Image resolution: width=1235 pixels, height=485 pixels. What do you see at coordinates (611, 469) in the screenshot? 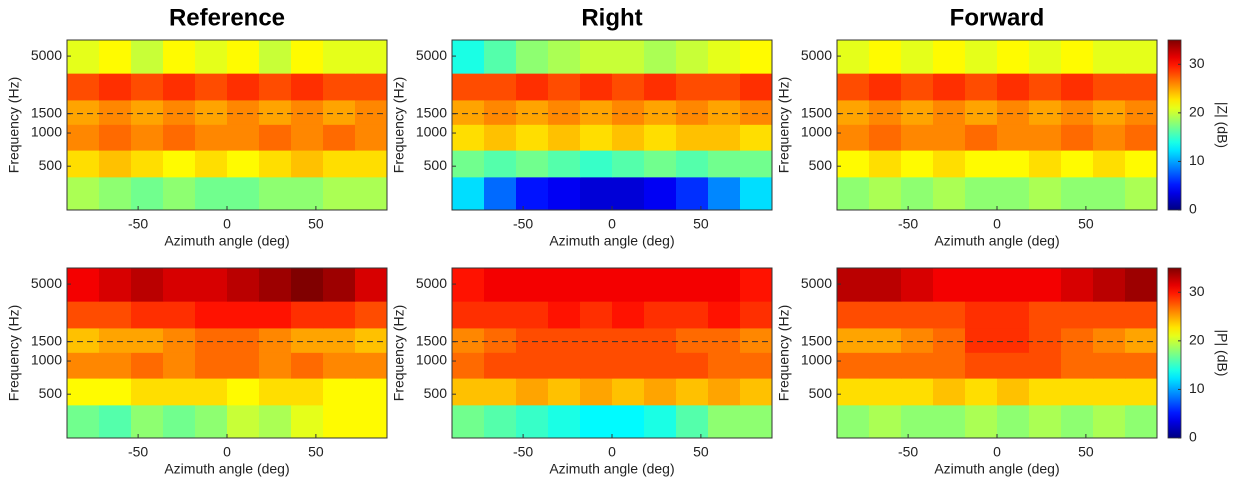
I see `x-axis-label: Azimuth angle (deg)` at bounding box center [611, 469].